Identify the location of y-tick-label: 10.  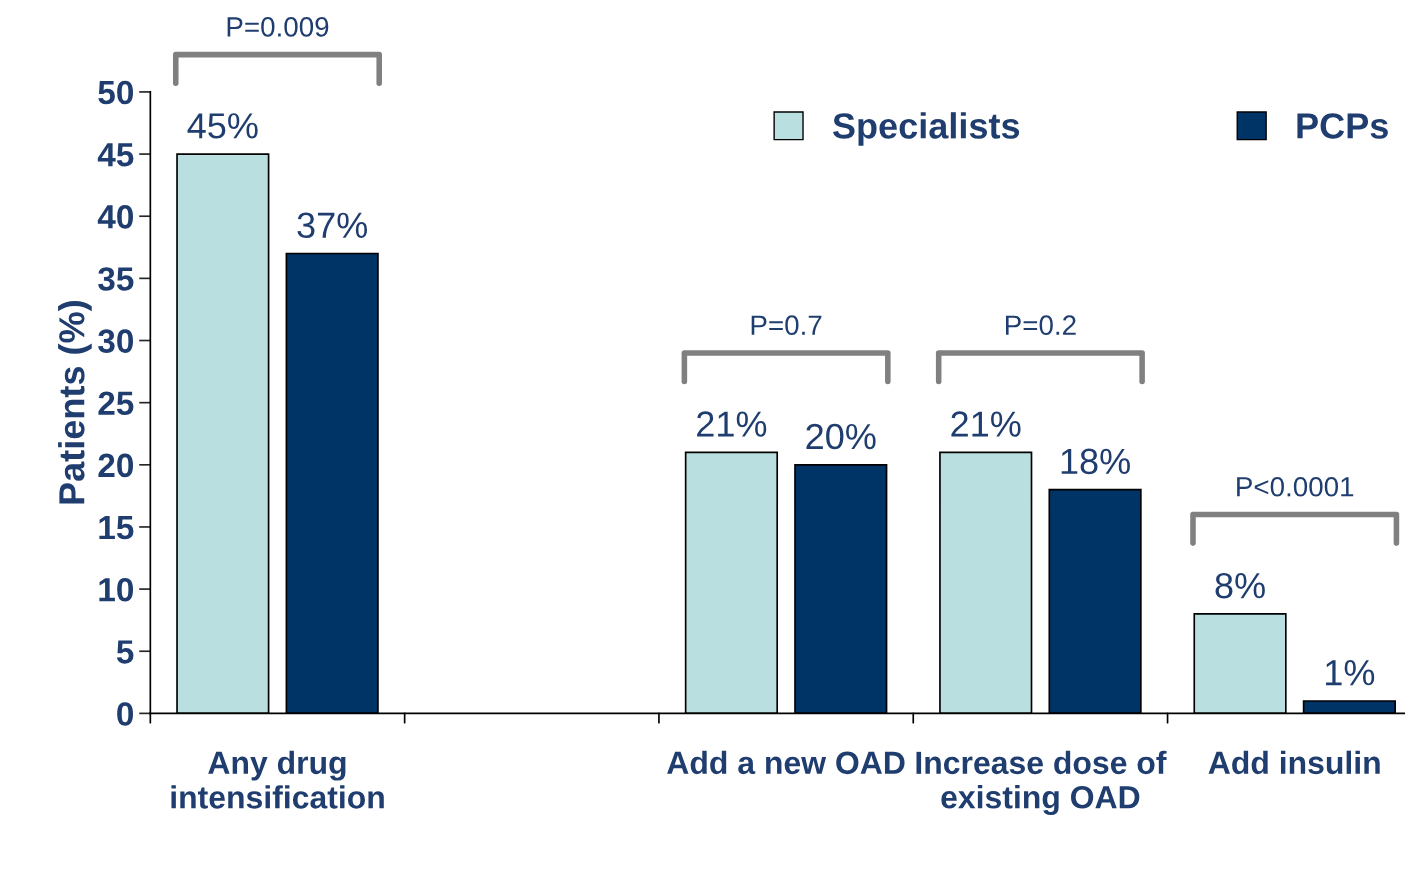
(116, 589).